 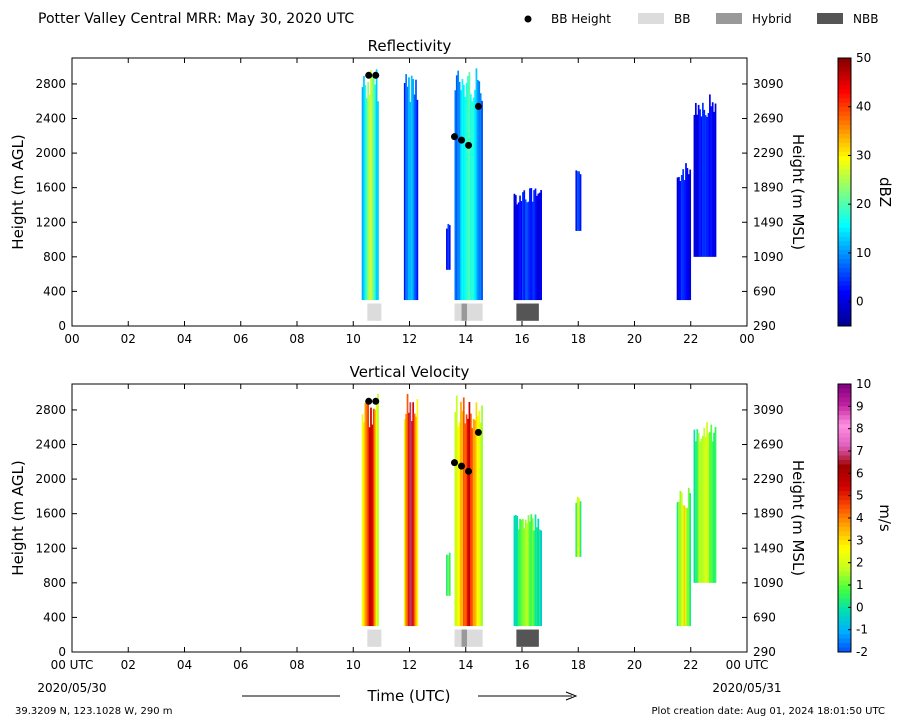 I want to click on x-tick-label: 10, so click(x=353, y=339).